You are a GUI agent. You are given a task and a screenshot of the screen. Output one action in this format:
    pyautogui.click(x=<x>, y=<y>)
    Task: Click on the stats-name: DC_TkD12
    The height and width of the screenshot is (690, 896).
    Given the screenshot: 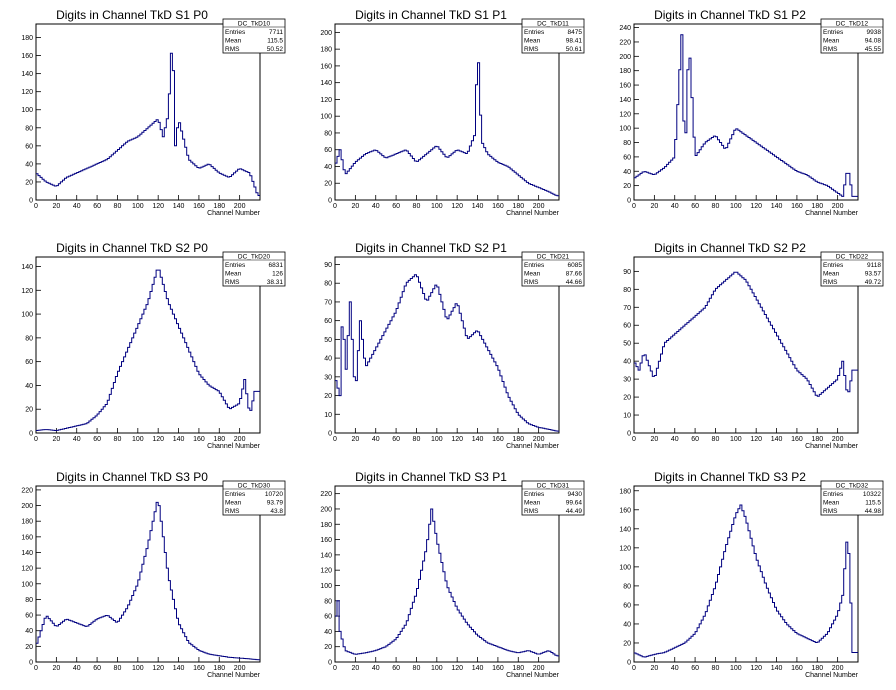 What is the action you would take?
    pyautogui.click(x=852, y=24)
    